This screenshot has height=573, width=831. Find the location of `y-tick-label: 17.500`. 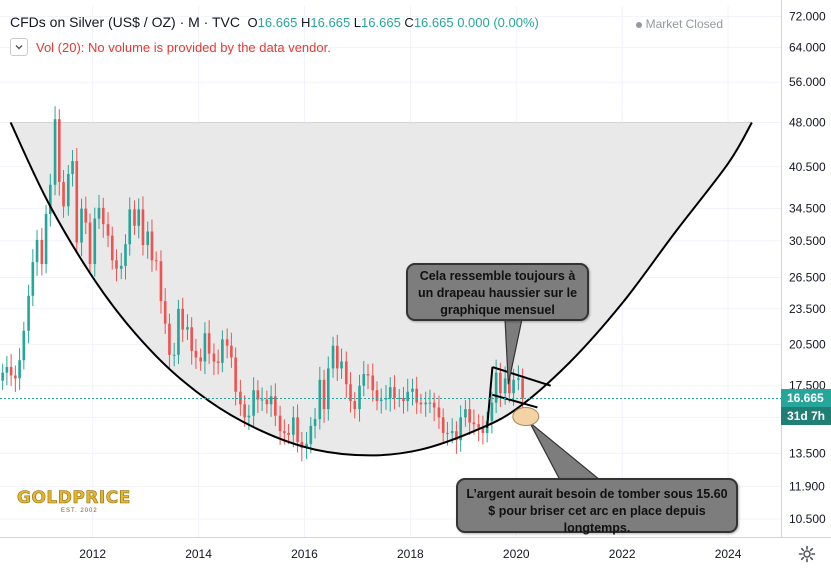

y-tick-label: 17.500 is located at coordinates (807, 386).